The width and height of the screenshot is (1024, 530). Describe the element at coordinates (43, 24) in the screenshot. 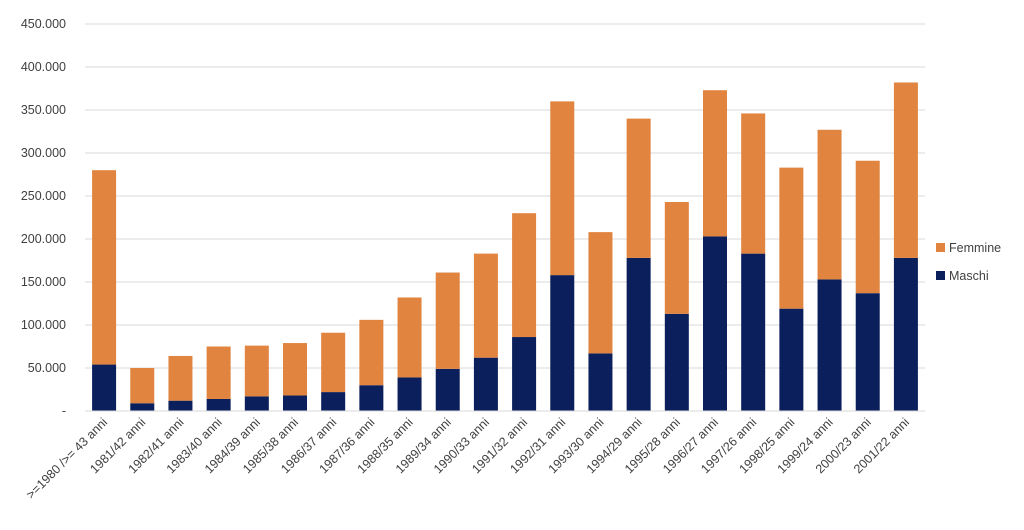

I see `y-tick-label: 450.000` at that location.